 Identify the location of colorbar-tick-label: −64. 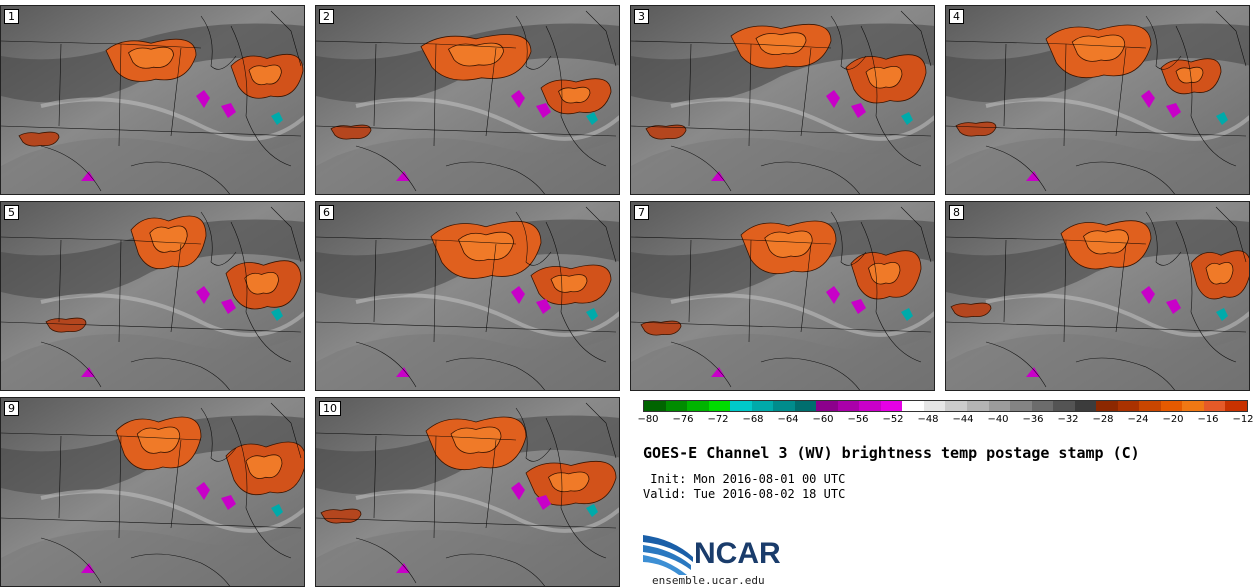
(788, 419).